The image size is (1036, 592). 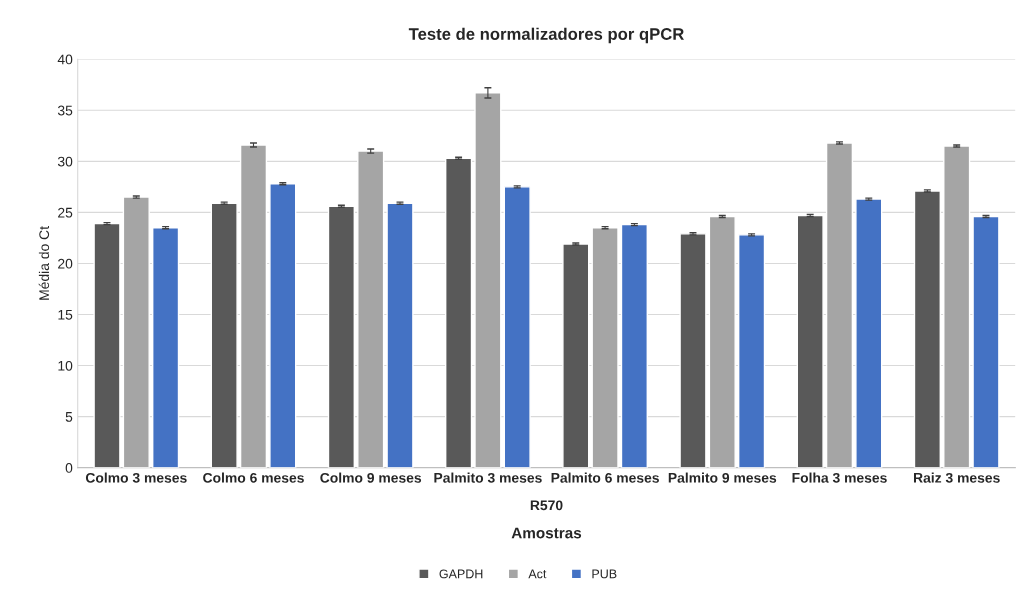 I want to click on y-tick-label: 5, so click(x=69, y=417).